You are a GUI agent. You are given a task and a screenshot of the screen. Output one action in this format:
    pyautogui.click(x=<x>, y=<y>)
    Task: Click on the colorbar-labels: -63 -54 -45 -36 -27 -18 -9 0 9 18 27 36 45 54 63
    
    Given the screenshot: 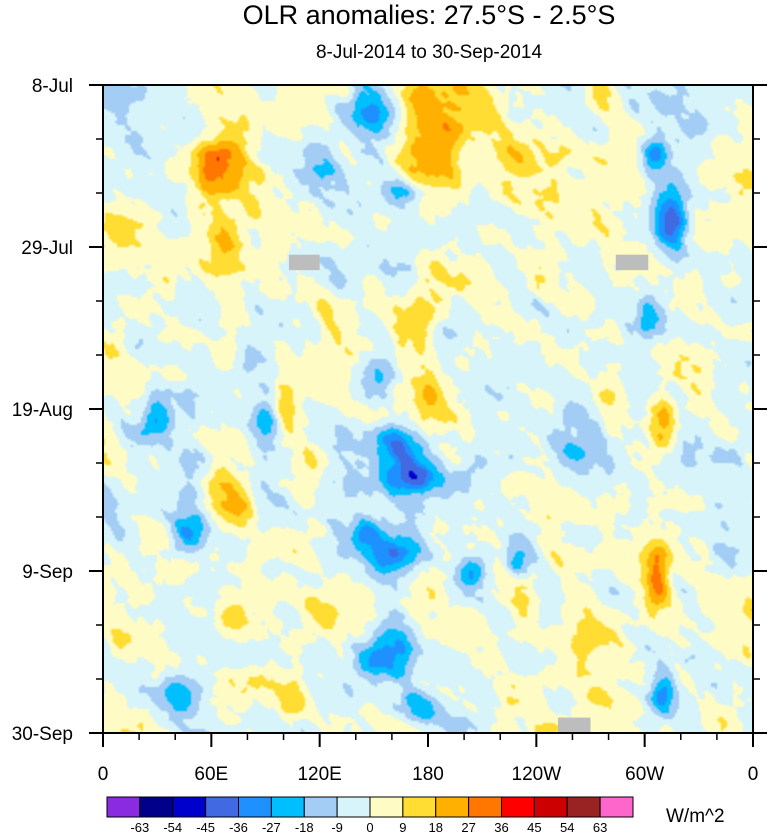 What is the action you would take?
    pyautogui.click(x=368, y=827)
    